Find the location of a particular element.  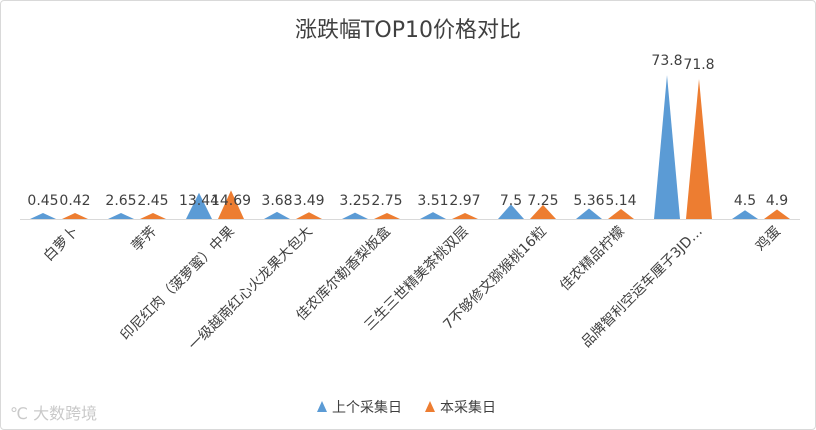

data-label-prev-0: 0.45 is located at coordinates (42, 201).